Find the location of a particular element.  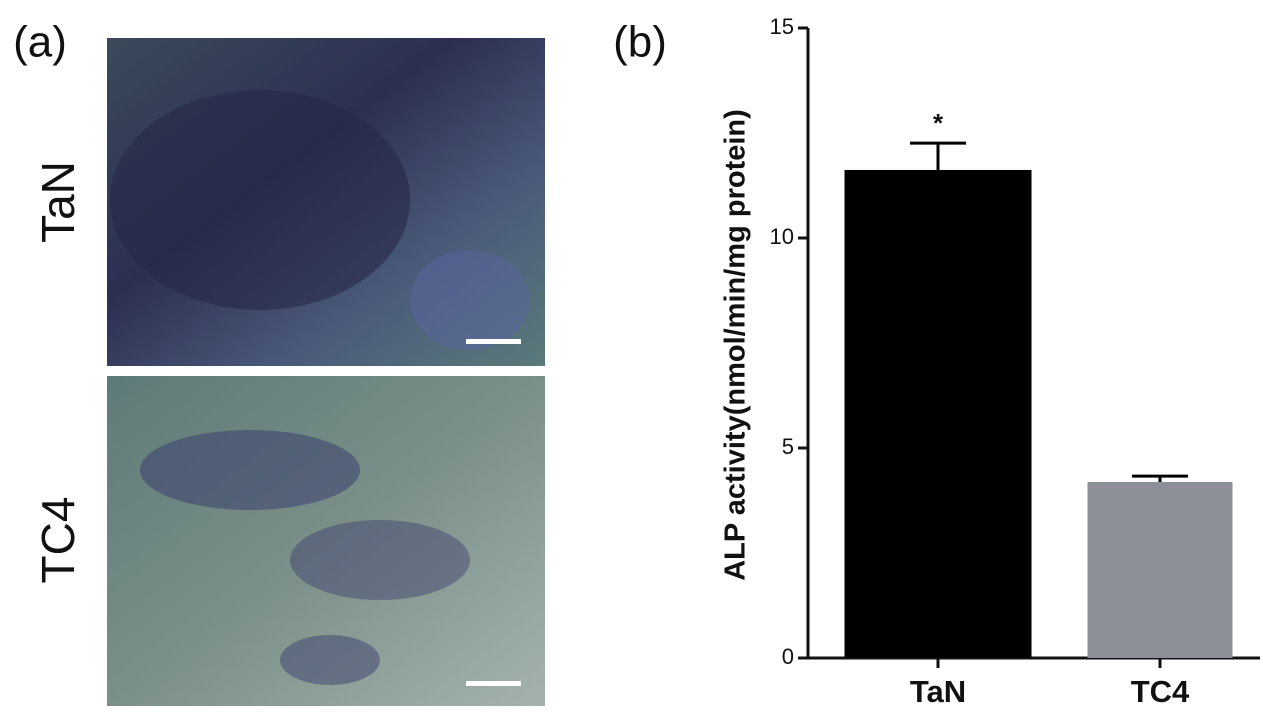

image-label: TaN is located at coordinates (58, 202).